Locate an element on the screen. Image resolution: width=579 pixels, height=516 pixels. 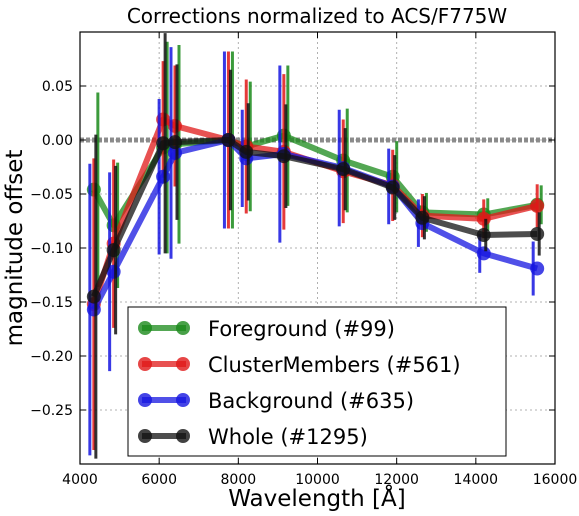
legend-label: Background (#635) is located at coordinates (311, 401).